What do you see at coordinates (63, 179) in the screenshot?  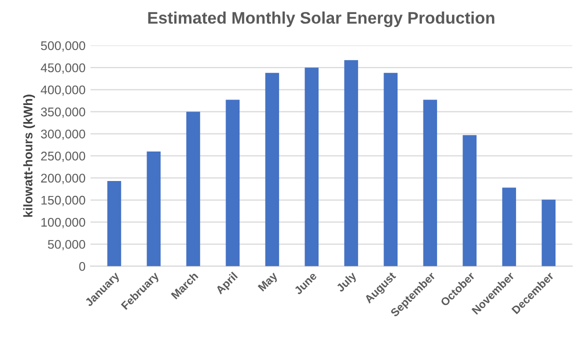 I see `y-tick-label: 200,000` at bounding box center [63, 179].